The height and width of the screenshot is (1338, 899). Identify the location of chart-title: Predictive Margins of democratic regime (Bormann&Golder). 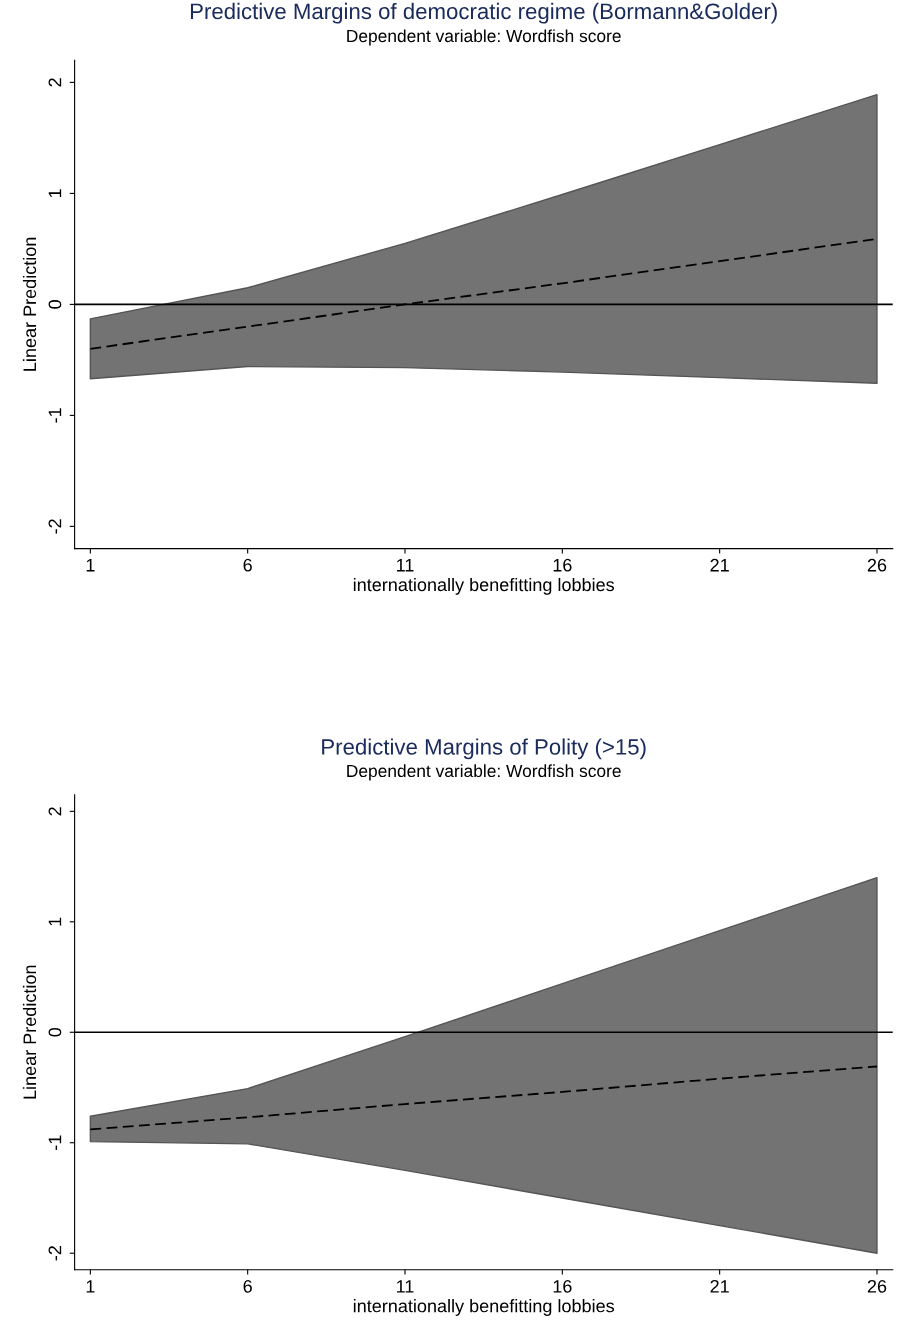
(483, 13).